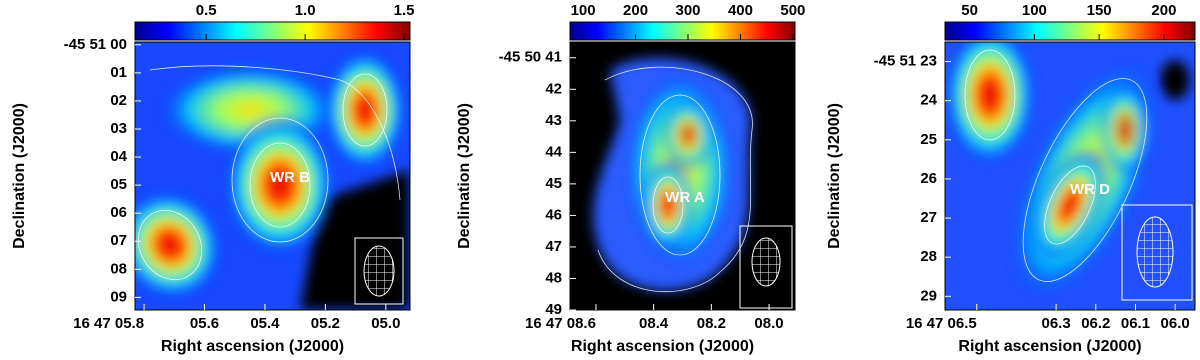  Describe the element at coordinates (206, 10) in the screenshot. I see `colorbar-tick-label: 0.5` at that location.